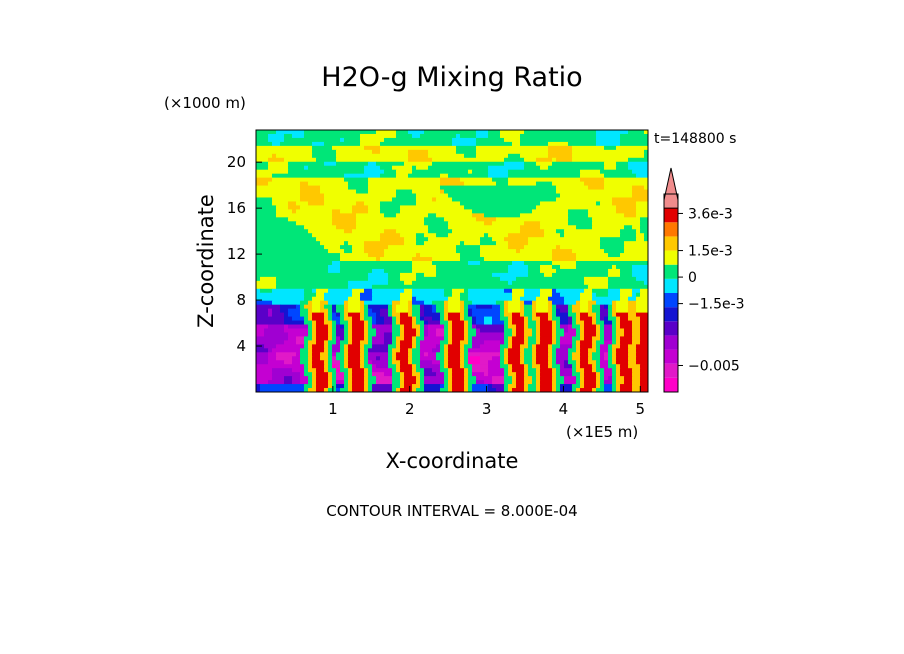  What do you see at coordinates (671, 356) in the screenshot?
I see `colorbar-level` at bounding box center [671, 356].